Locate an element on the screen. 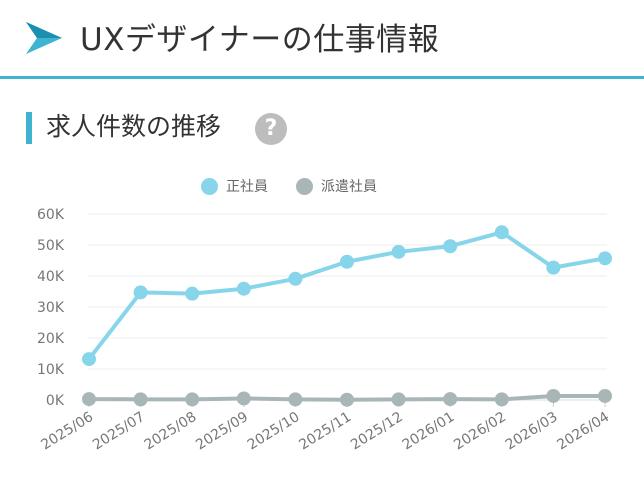 The image size is (644, 502). legend-dot-dispatch is located at coordinates (304, 186).